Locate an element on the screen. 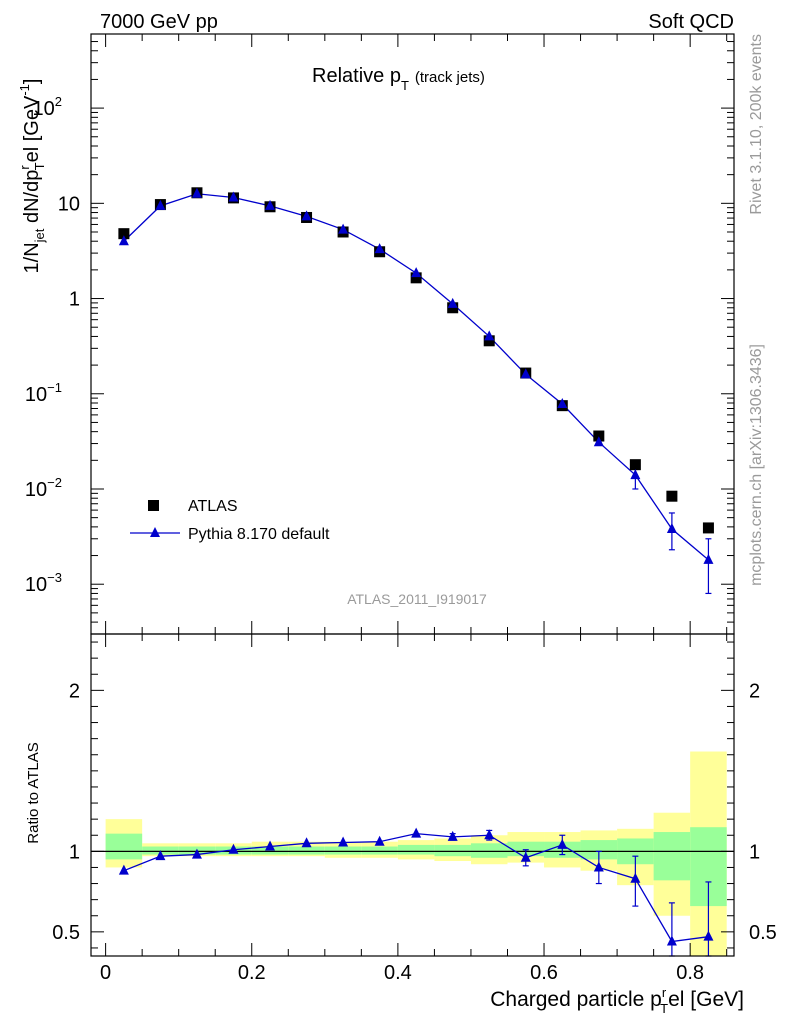  xlabel-sub: T is located at coordinates (664, 1008).